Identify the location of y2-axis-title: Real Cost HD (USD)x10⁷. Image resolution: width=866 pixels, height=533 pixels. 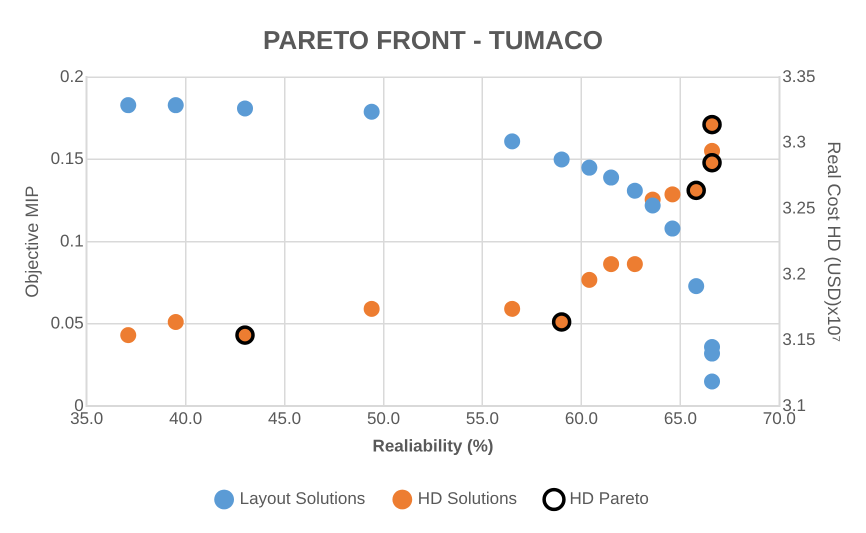
(834, 241).